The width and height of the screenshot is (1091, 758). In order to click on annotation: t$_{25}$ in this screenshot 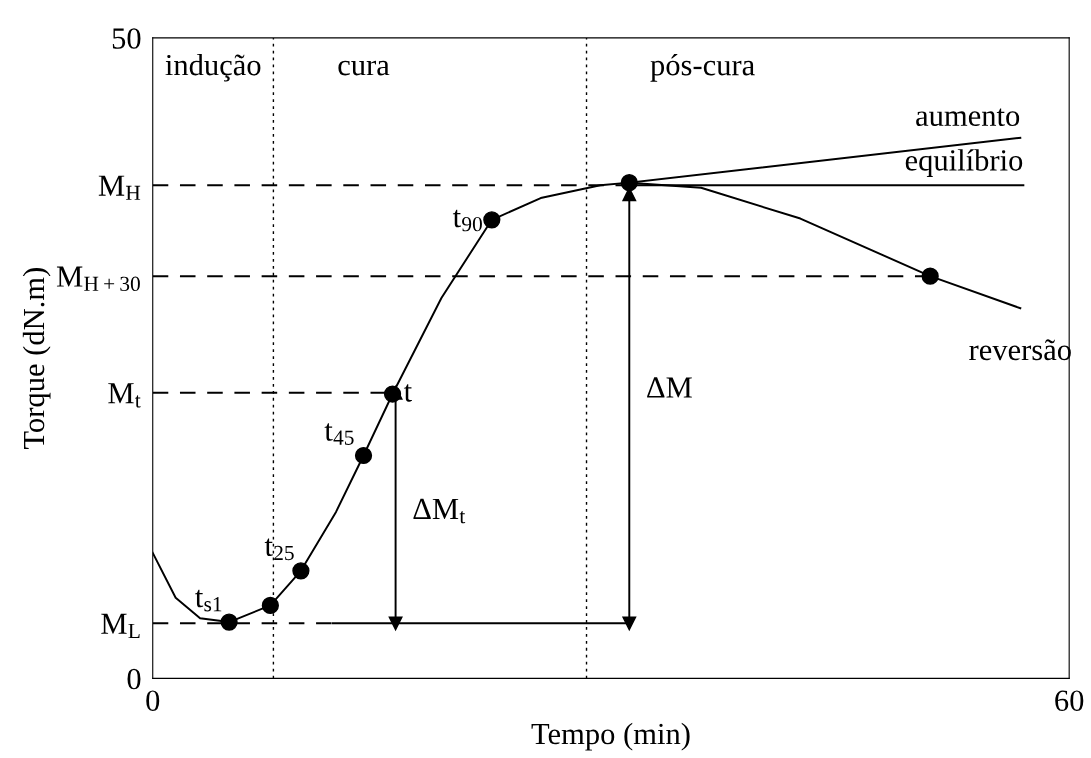, I will do `click(279, 549)`.